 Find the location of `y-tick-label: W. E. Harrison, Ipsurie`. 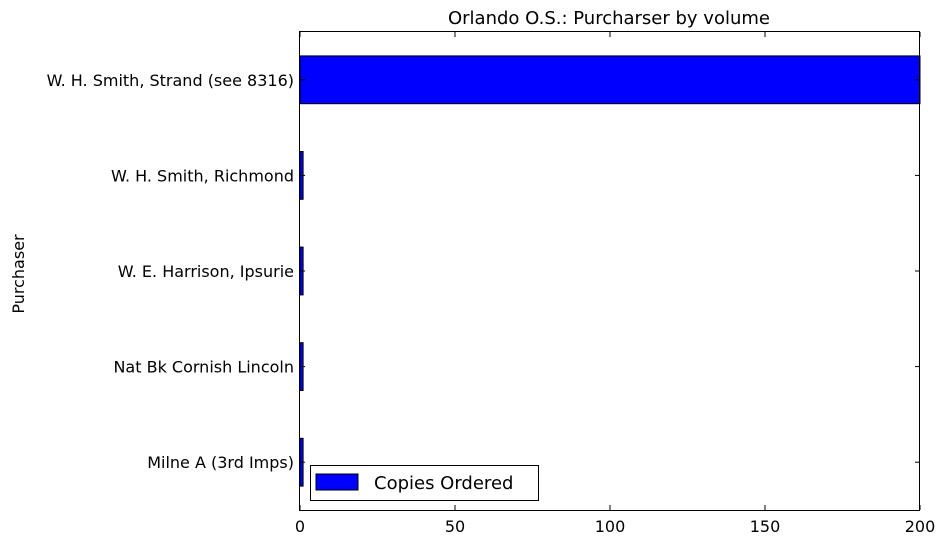

y-tick-label: W. E. Harrison, Ipsurie is located at coordinates (206, 271).